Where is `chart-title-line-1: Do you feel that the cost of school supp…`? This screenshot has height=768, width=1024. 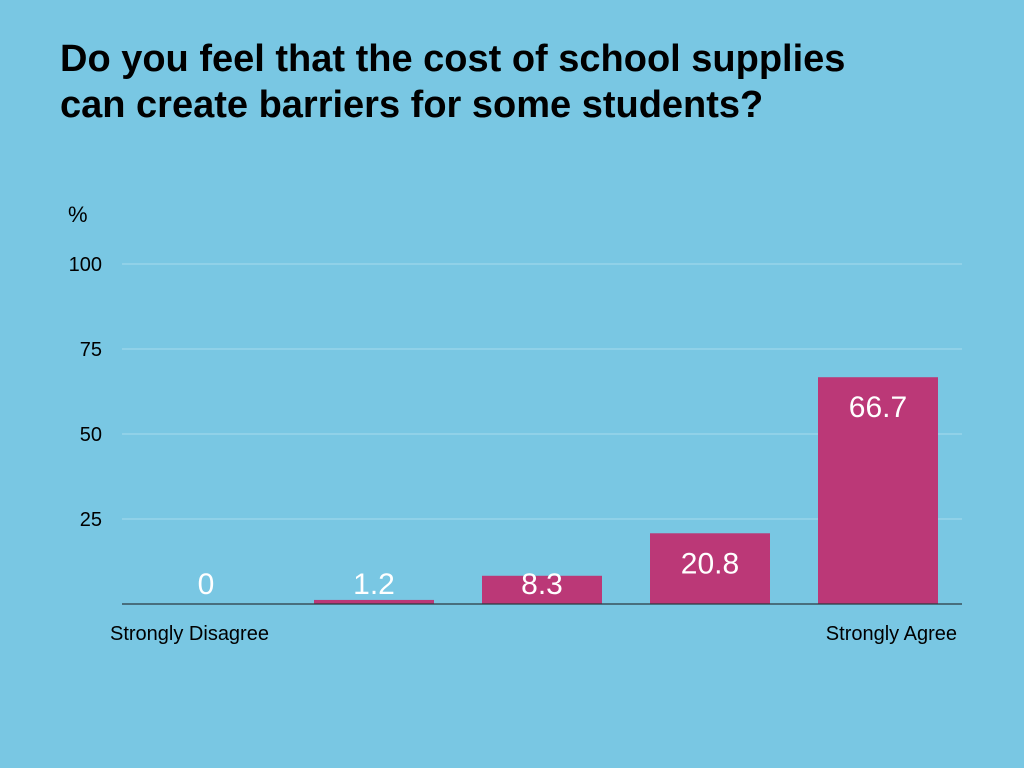 chart-title-line-1: Do you feel that the cost of school supp… is located at coordinates (453, 59).